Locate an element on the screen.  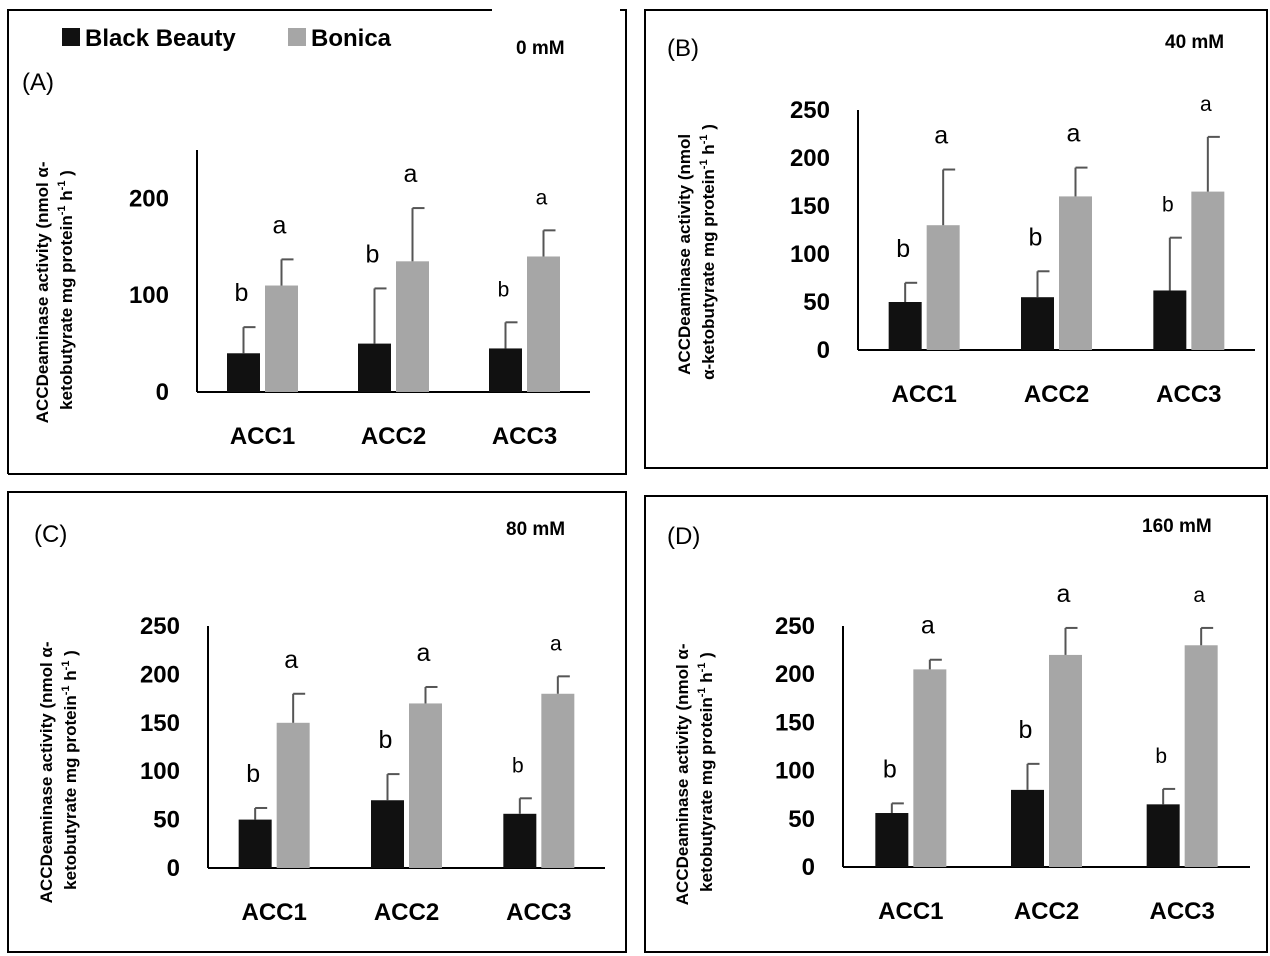
condition-label: 80 mM is located at coordinates (535, 529).